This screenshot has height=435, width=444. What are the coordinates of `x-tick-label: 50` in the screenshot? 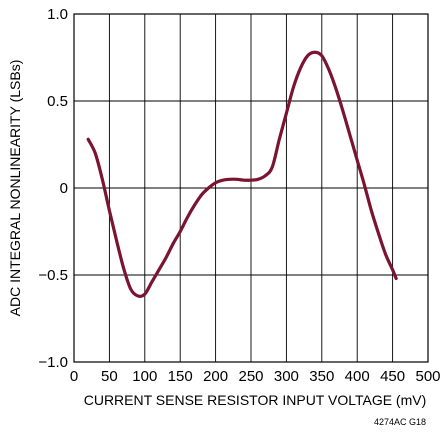 It's located at (109, 376).